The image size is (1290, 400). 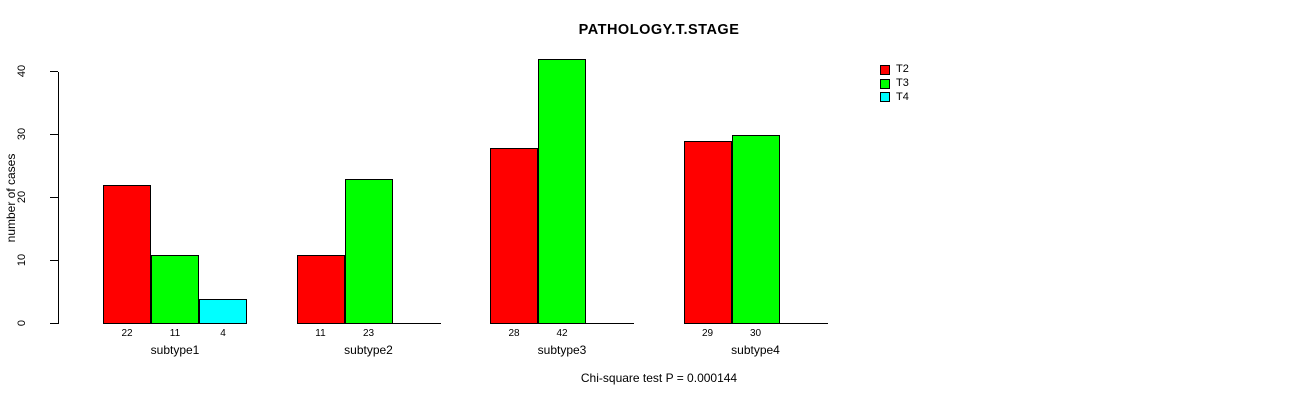 I want to click on bar-subtype1-T4, so click(x=223, y=311).